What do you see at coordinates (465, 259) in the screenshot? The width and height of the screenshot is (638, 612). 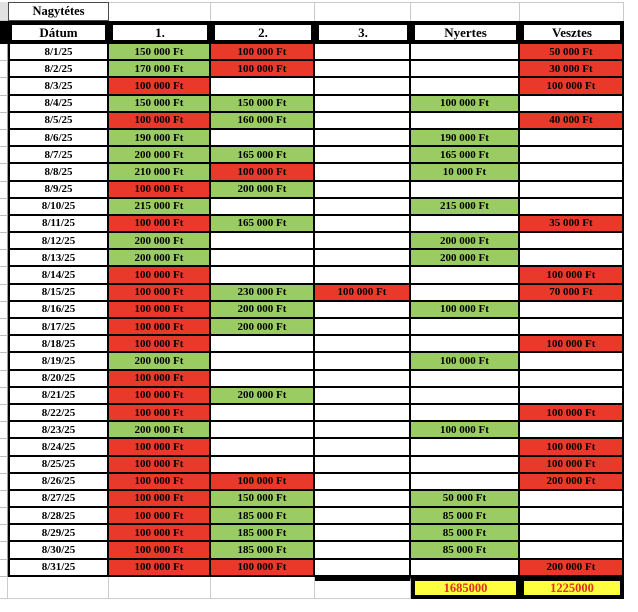 I see `cell-nyertes: 200 000 Ft` at bounding box center [465, 259].